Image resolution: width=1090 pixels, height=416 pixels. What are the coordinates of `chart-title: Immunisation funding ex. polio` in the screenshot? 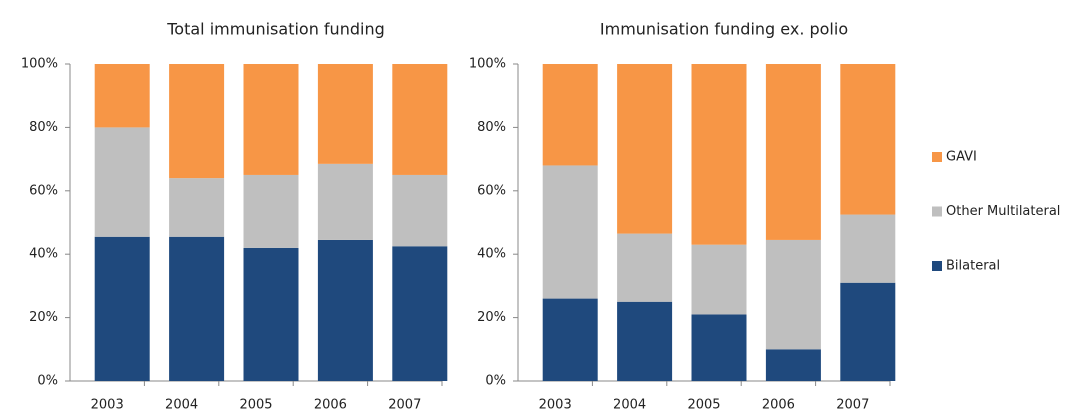 It's located at (724, 29).